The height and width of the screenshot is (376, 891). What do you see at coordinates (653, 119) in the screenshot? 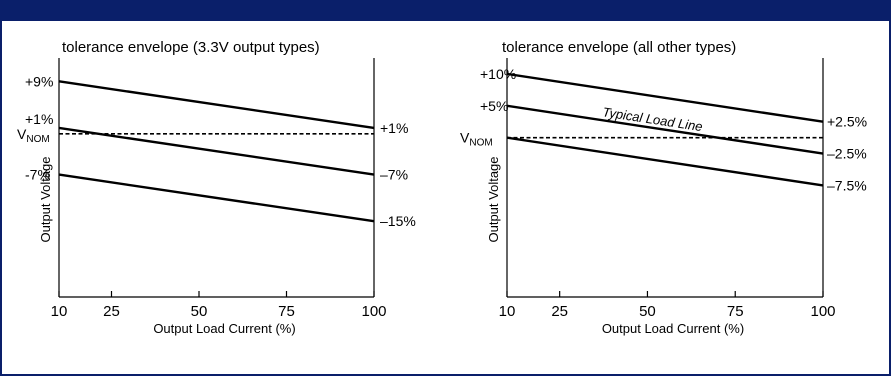
I see `typical-load-line-annotation: Typical Load Line` at bounding box center [653, 119].